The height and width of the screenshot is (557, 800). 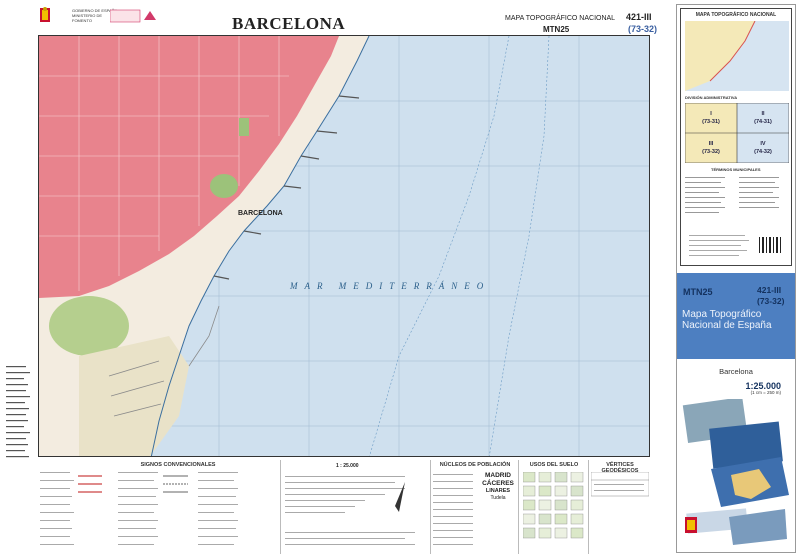 I want to click on park-ciutadella, so click(x=224, y=186).